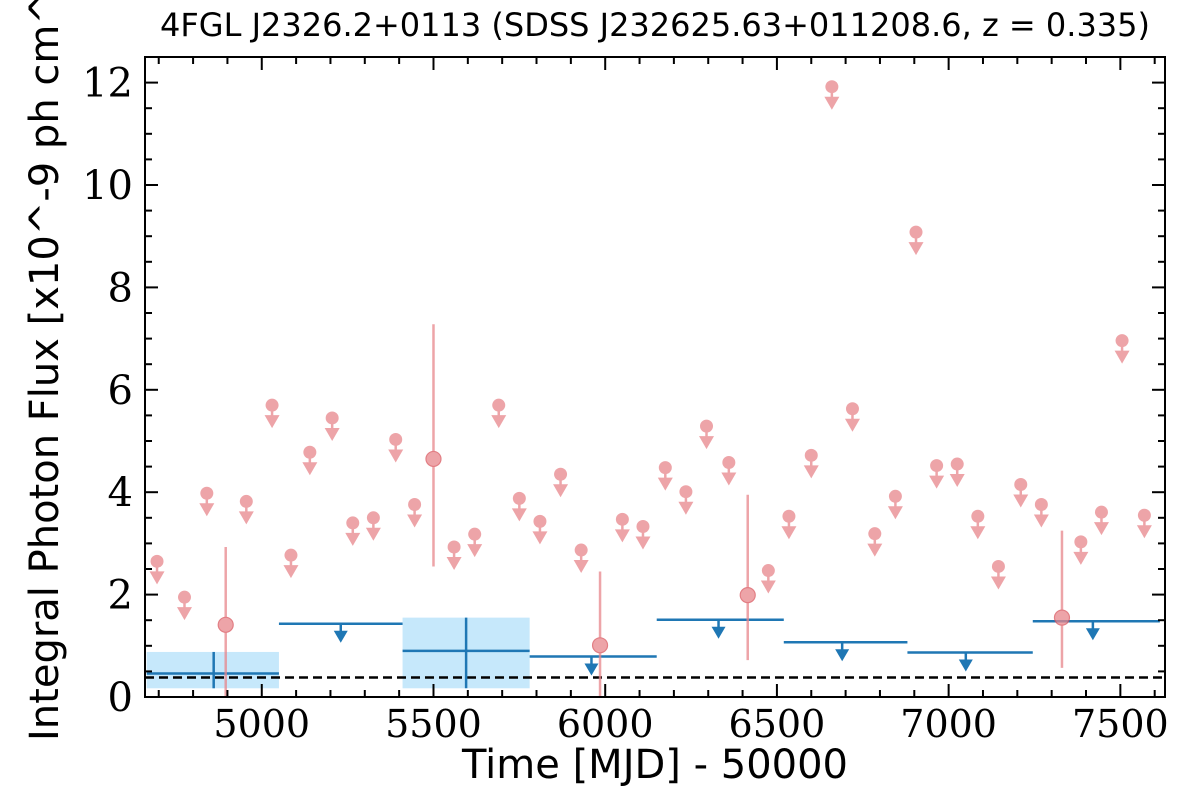 The width and height of the screenshot is (1200, 800). Describe the element at coordinates (120, 391) in the screenshot. I see `y-tick-label: 6` at that location.